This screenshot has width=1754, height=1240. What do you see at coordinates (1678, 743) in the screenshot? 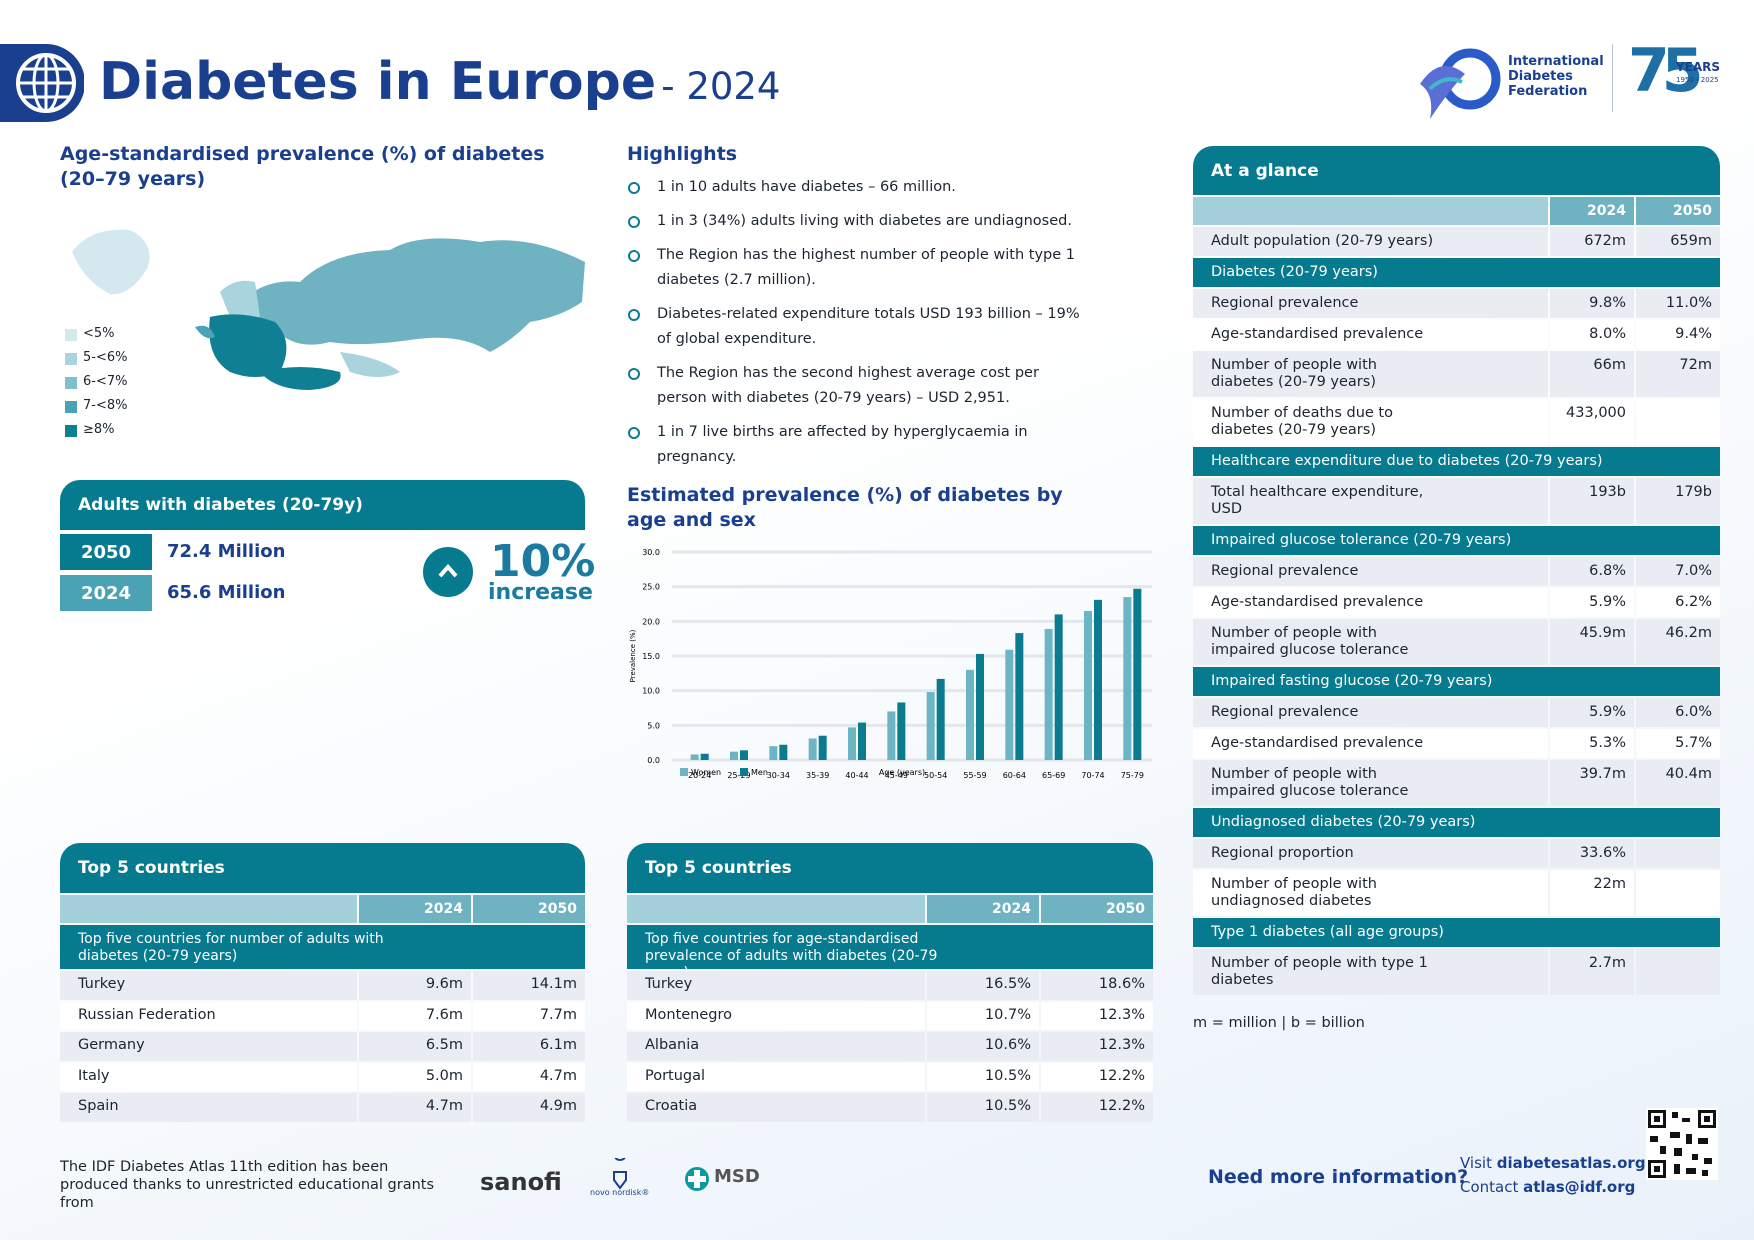
I see `cell-value: 5.7%` at bounding box center [1678, 743].